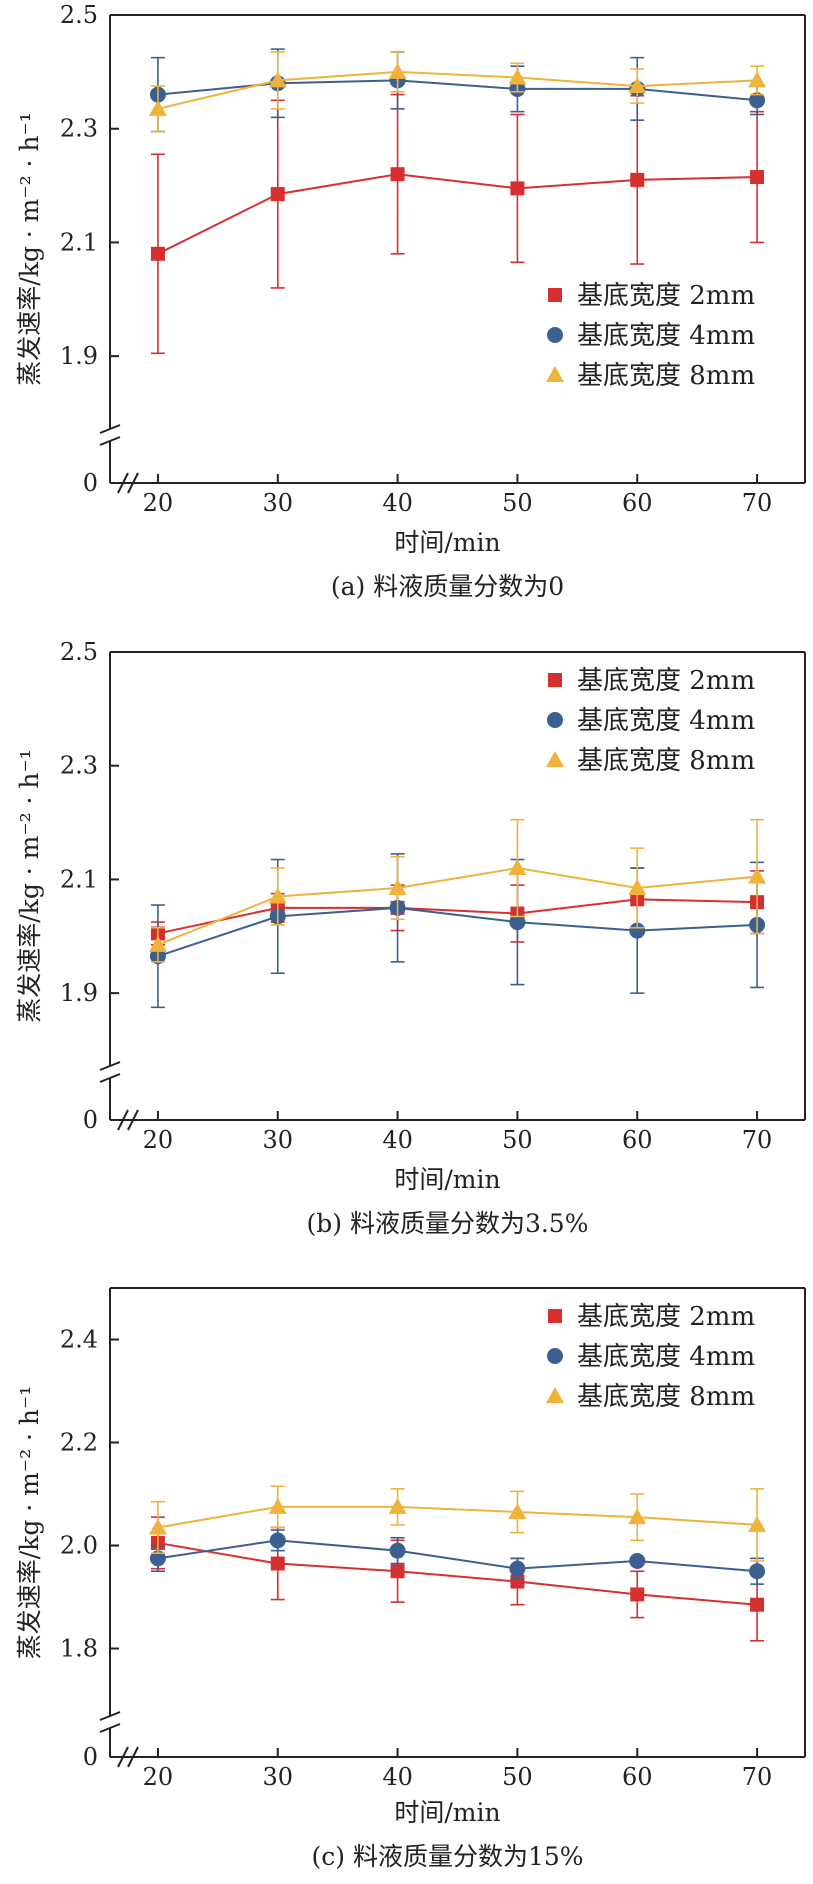 This screenshot has height=1884, width=813. What do you see at coordinates (79, 1340) in the screenshot?
I see `y-tick-label: 2.4` at bounding box center [79, 1340].